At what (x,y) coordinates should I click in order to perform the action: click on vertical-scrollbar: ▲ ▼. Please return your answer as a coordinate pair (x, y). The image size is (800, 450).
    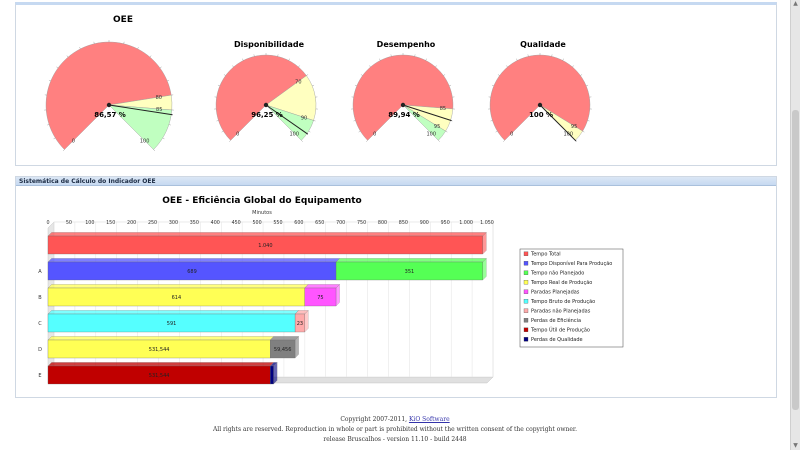
    Looking at the image, I should click on (795, 225).